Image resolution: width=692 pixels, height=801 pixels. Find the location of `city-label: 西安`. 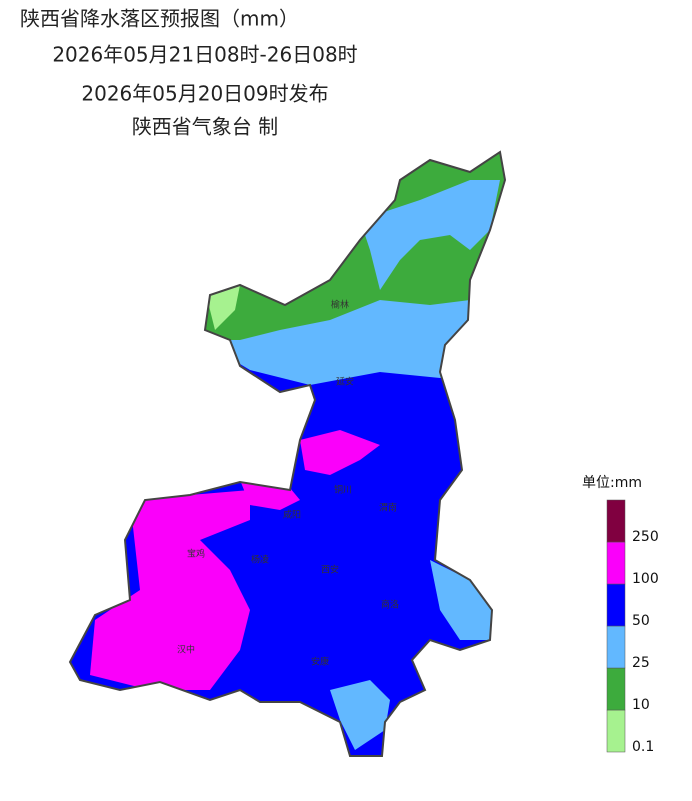

city-label: 西安 is located at coordinates (330, 570).